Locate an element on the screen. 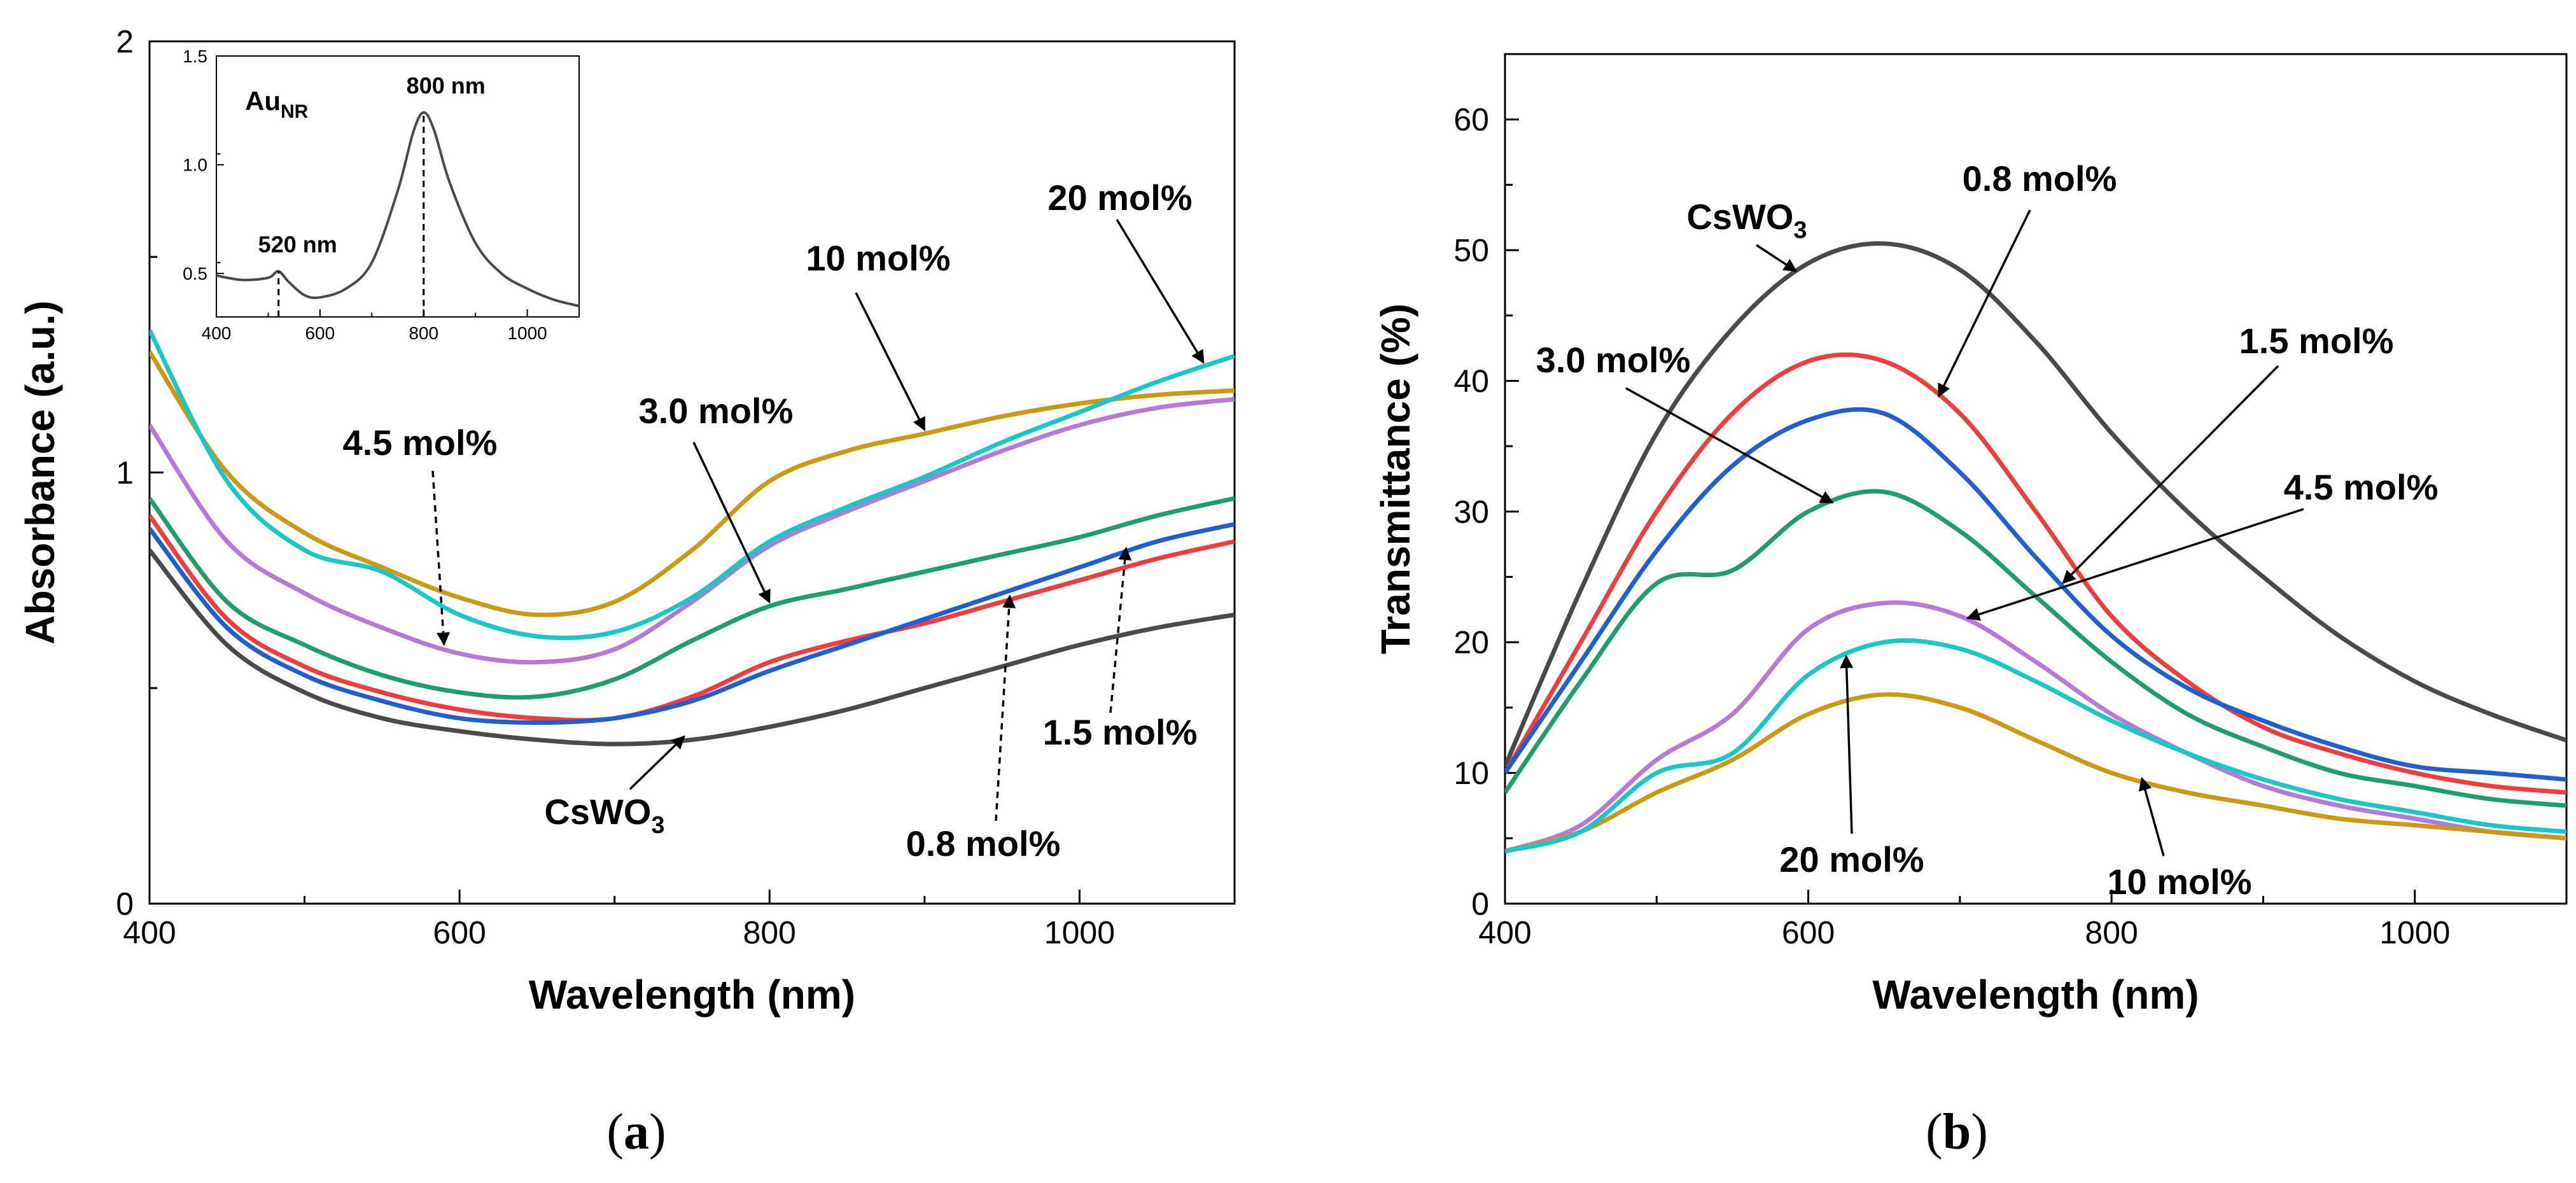 This screenshot has width=2576, height=1183. panel-a-annotation-1-5-mol: 1.5 mol% is located at coordinates (1120, 649).